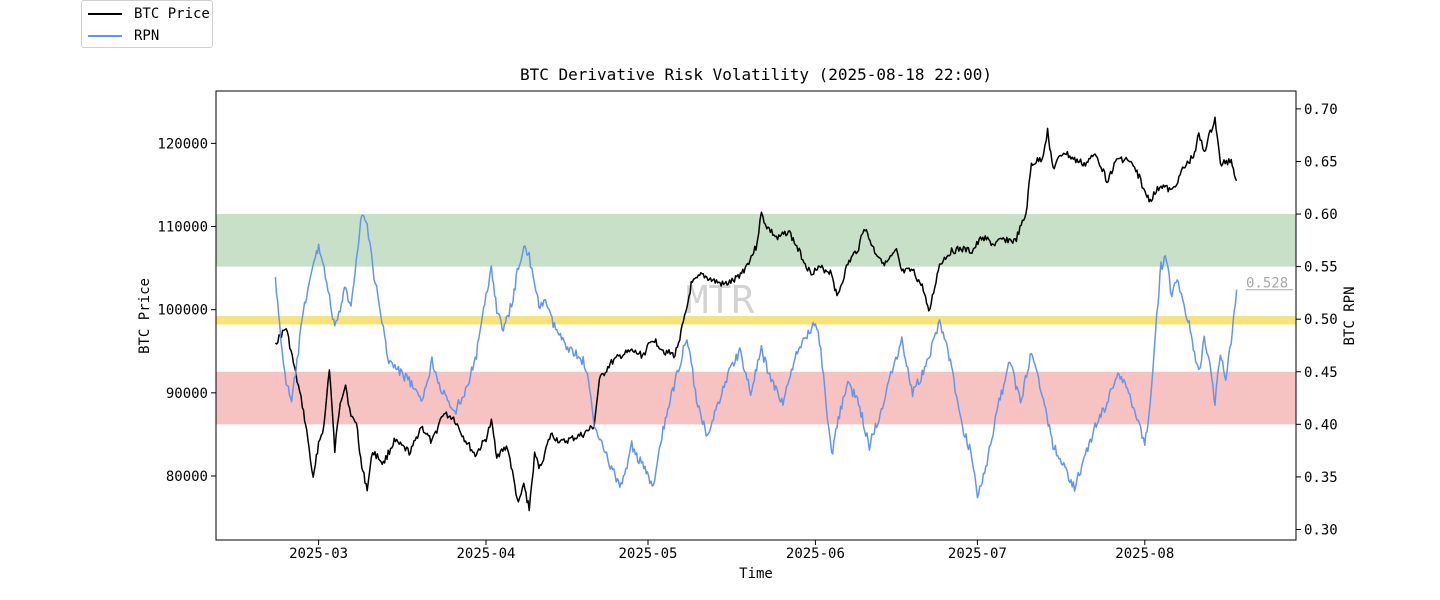  I want to click on y-right-tick-label: 0.65, so click(1321, 162).